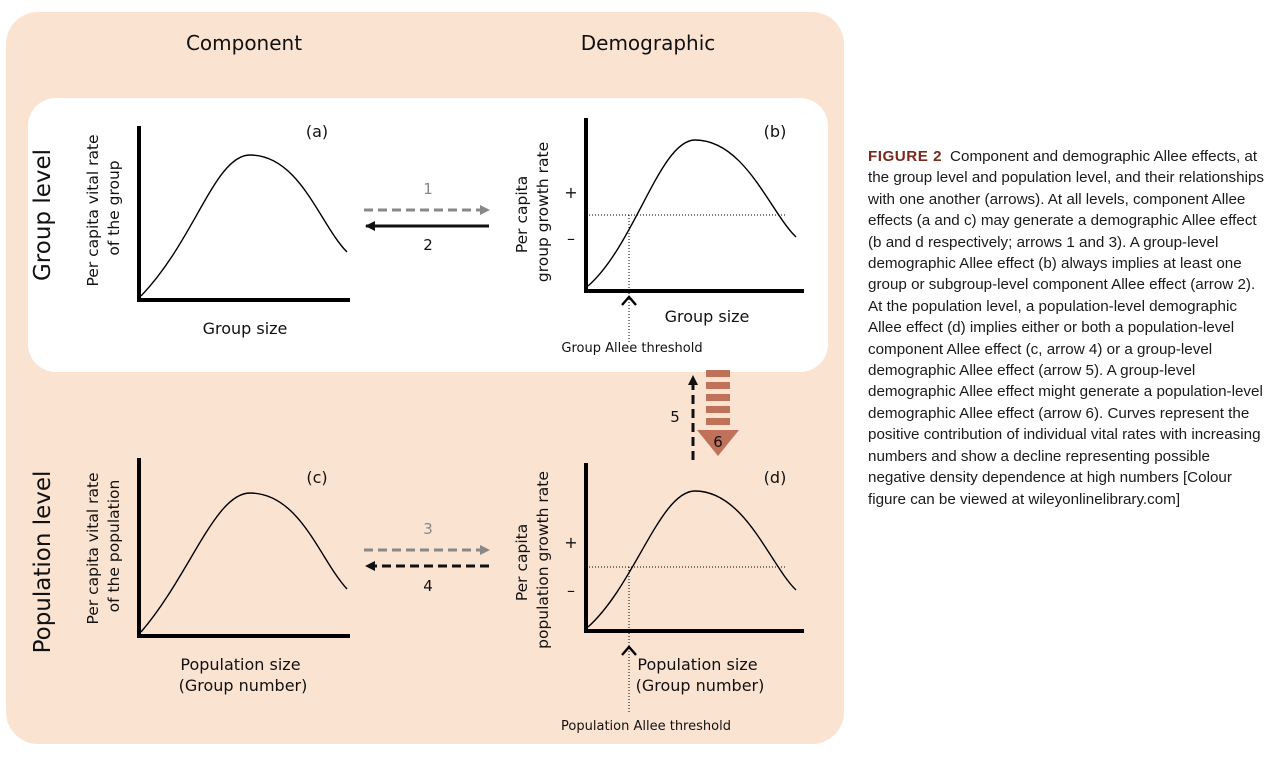 Image resolution: width=1284 pixels, height=759 pixels. Describe the element at coordinates (775, 131) in the screenshot. I see `panel-b-label: (b)` at that location.